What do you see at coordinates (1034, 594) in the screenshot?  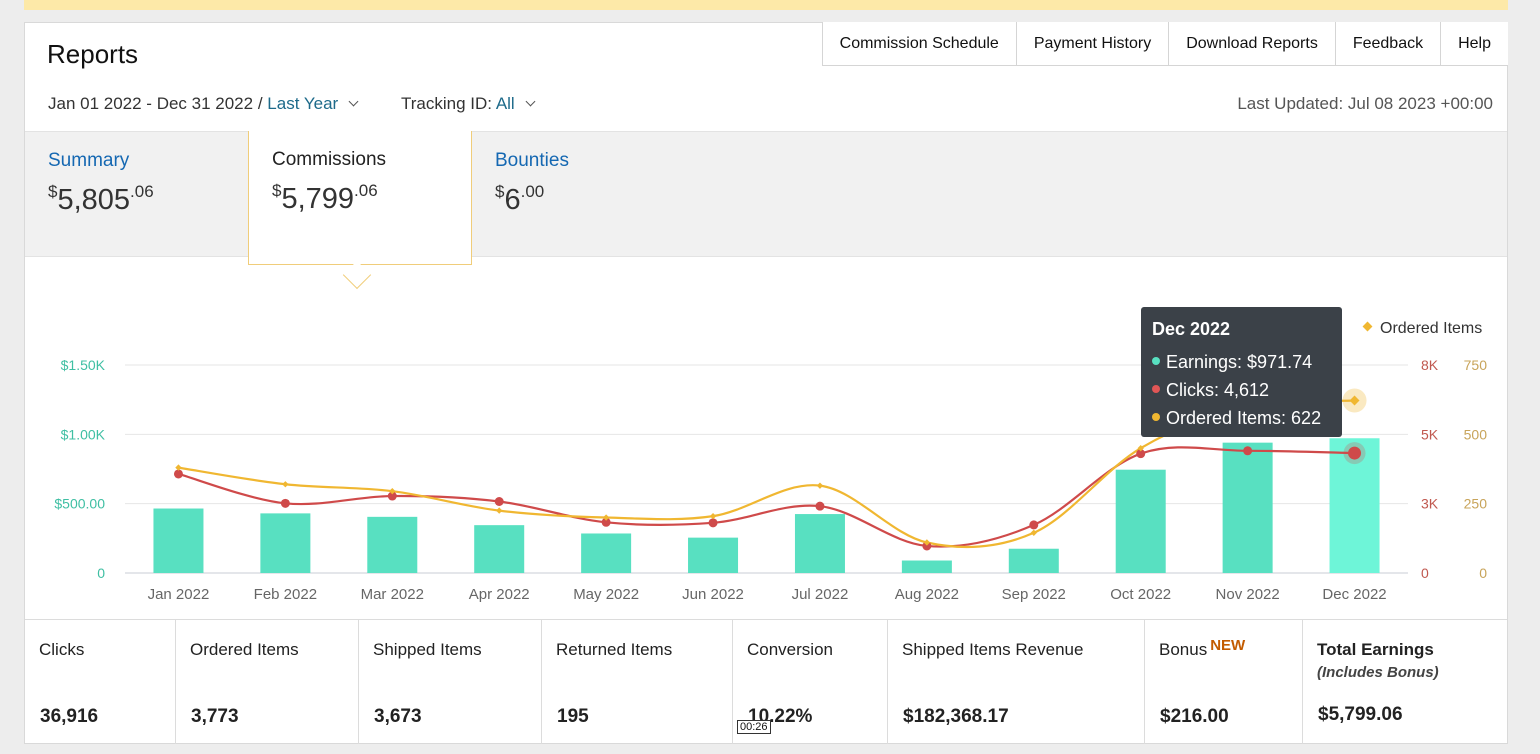 I see `x-axis-label: Sep 2022` at bounding box center [1034, 594].